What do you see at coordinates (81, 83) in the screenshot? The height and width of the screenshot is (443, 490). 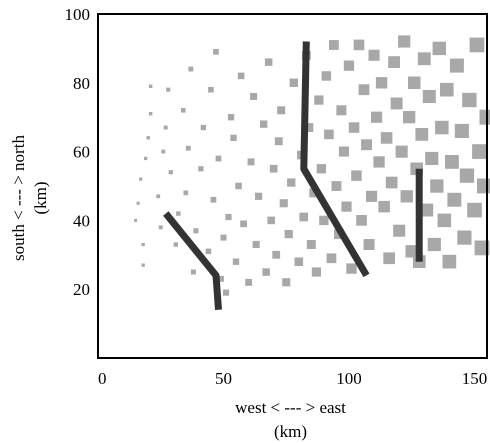 I see `y-tick-label: 80` at bounding box center [81, 83].